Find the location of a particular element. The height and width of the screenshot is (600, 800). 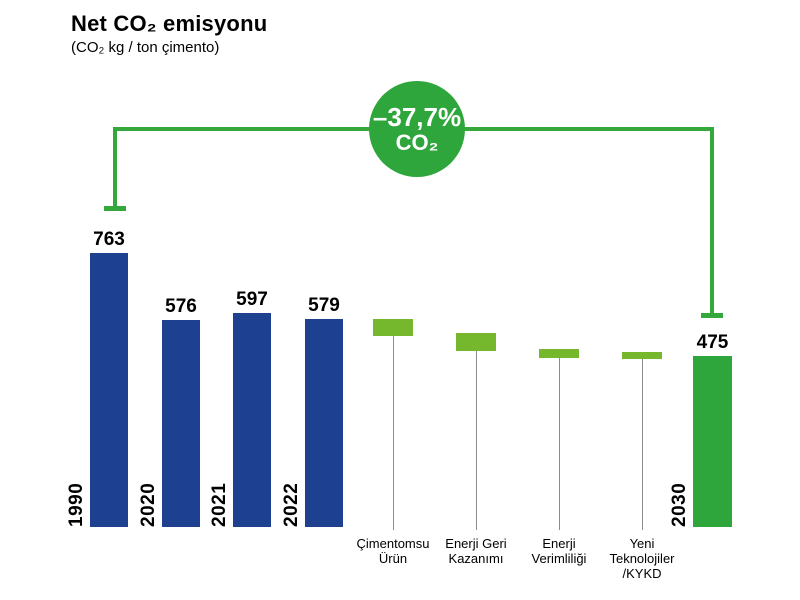

value-label-2020: 576 is located at coordinates (181, 307).